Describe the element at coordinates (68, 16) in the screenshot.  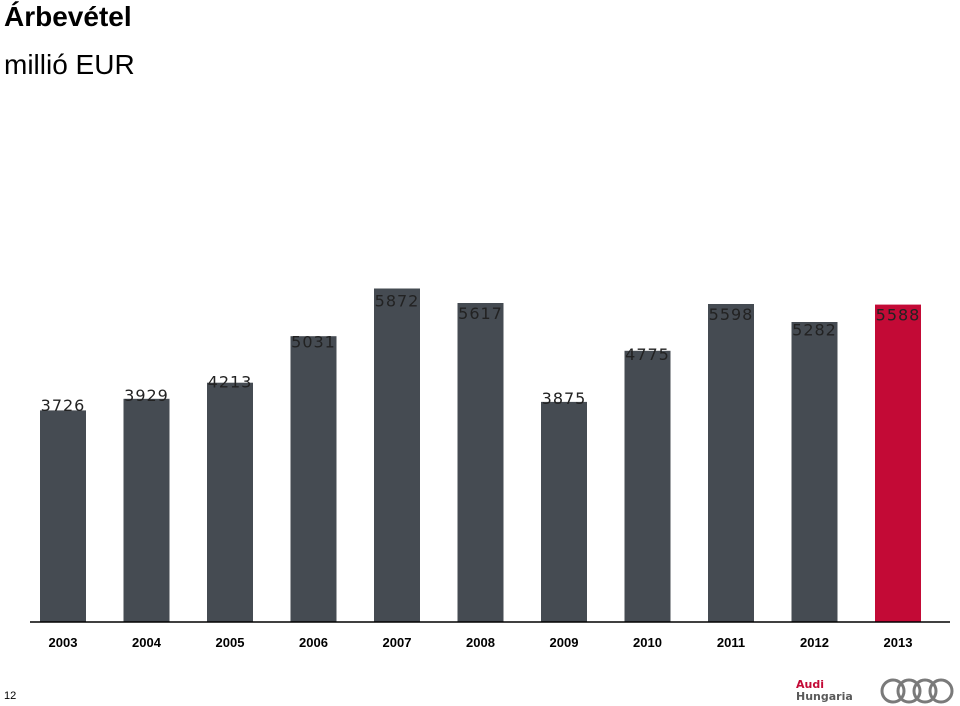
I see `chart-title: Árbevétel` at that location.